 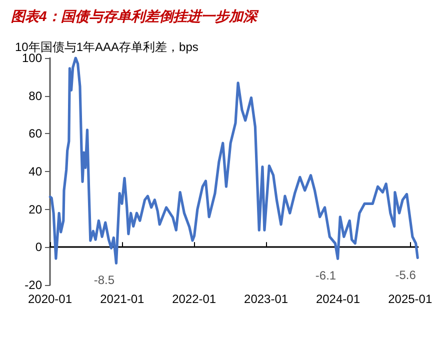 I want to click on y-tick-label: 100, so click(x=32, y=58).